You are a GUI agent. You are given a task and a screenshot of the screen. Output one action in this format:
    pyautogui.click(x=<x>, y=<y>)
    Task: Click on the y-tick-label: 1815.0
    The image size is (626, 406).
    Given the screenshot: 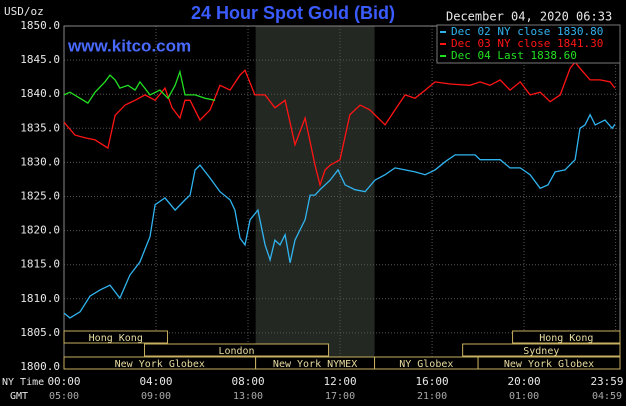 What is the action you would take?
    pyautogui.click(x=40, y=264)
    